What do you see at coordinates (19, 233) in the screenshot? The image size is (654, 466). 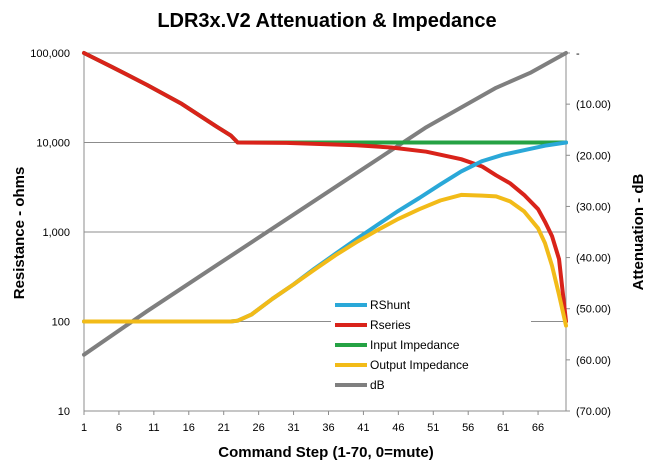 I see `y-axis-title: Resistance - ohms` at bounding box center [19, 233].